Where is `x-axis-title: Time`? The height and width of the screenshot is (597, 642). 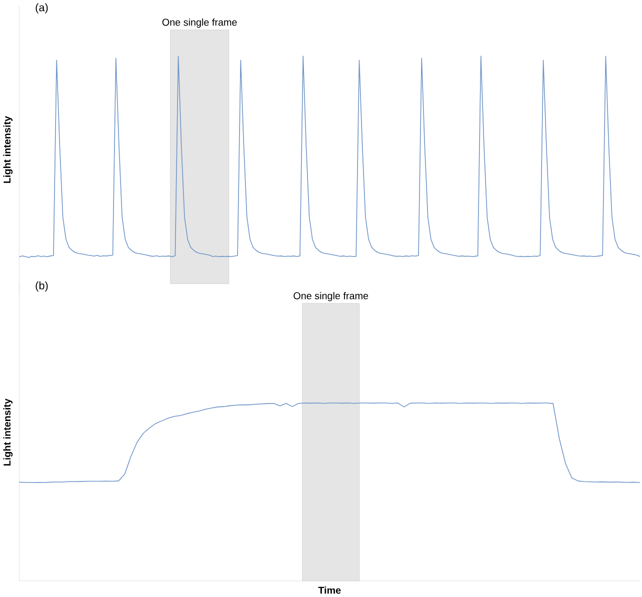 x-axis-title: Time is located at coordinates (329, 590).